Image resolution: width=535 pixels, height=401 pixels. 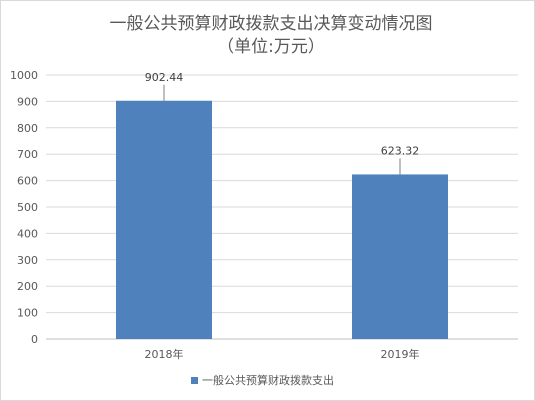 What do you see at coordinates (27, 233) in the screenshot?
I see `y-tick-label: 400` at bounding box center [27, 233].